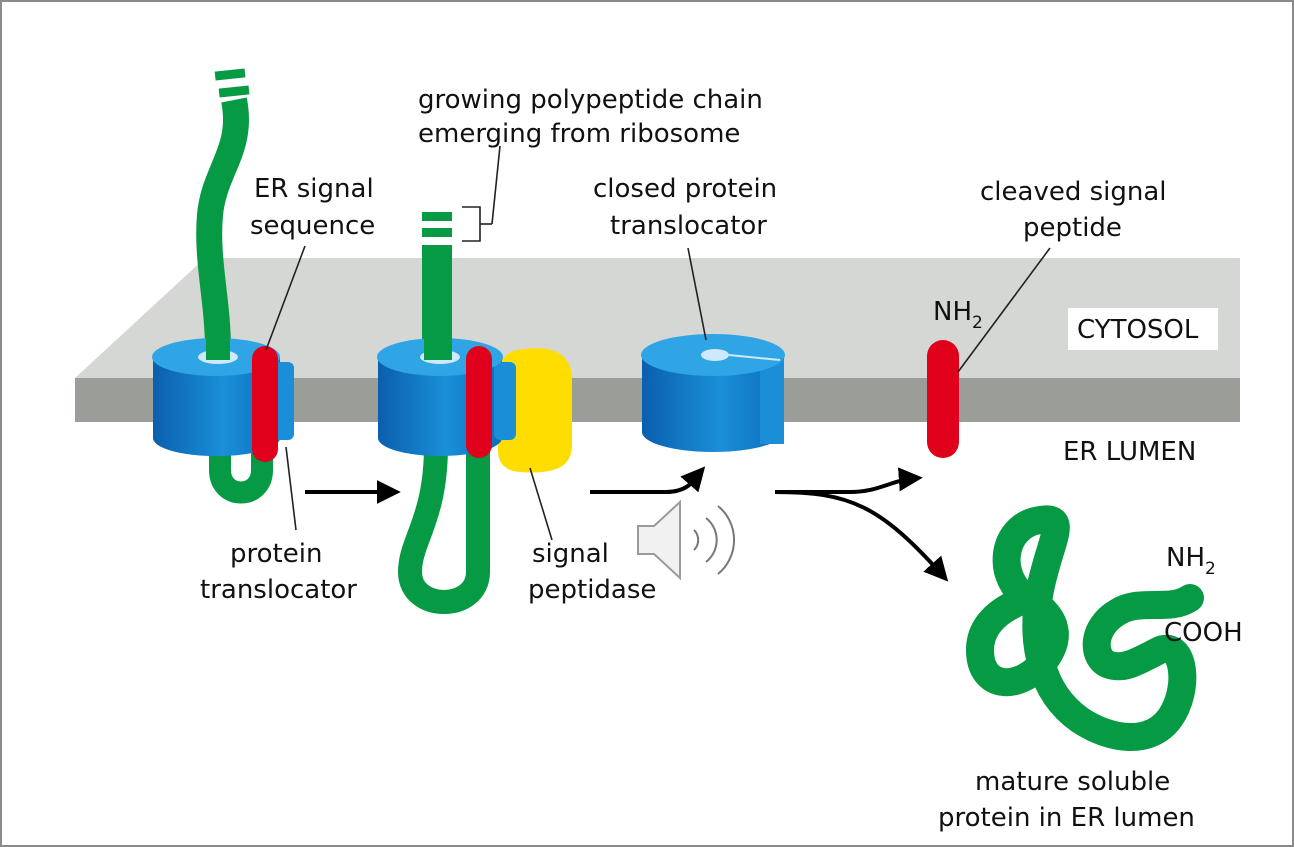 The image size is (1294, 847). Describe the element at coordinates (685, 189) in the screenshot. I see `label-closed-translocator-line1: closed protein` at that location.